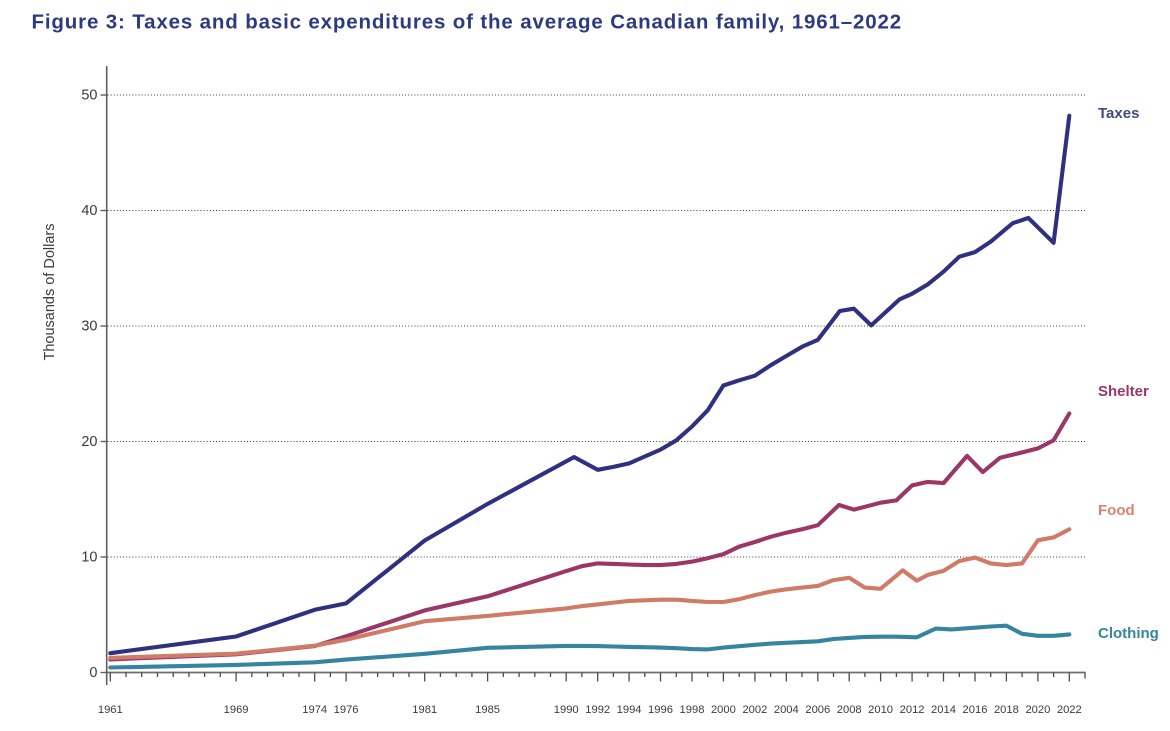 Image resolution: width=1170 pixels, height=731 pixels. I want to click on svg-text: 2002, so click(754, 710).